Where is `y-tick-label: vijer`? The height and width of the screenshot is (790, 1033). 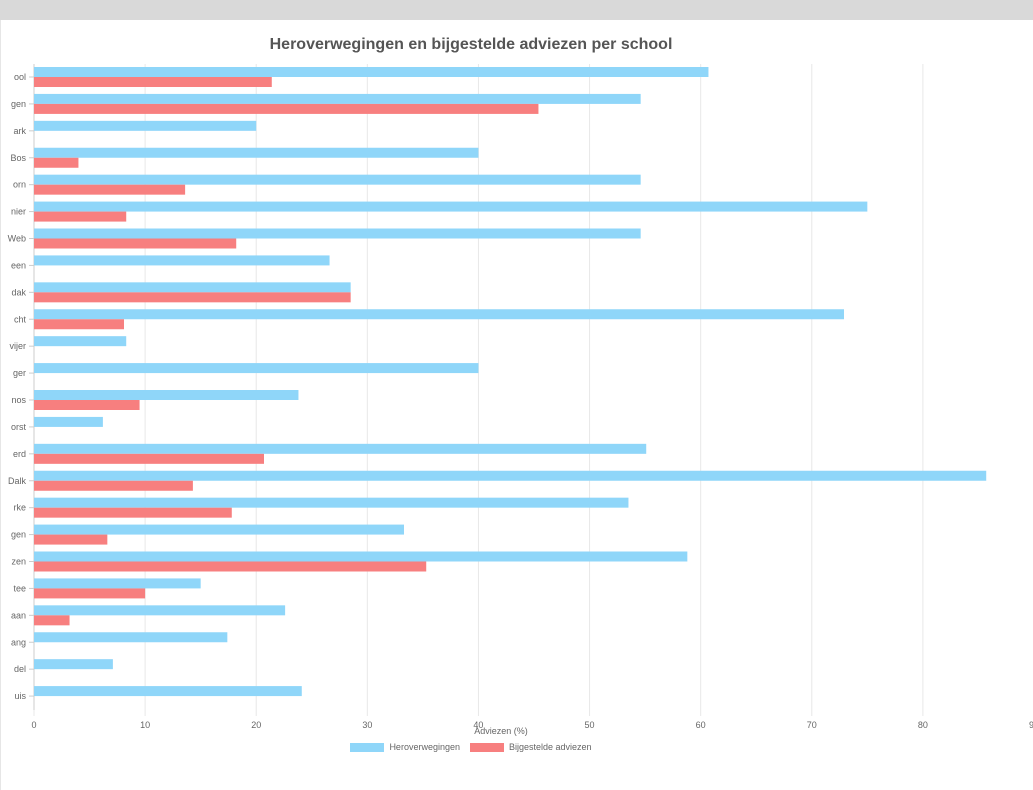 y-tick-label: vijer is located at coordinates (17, 346).